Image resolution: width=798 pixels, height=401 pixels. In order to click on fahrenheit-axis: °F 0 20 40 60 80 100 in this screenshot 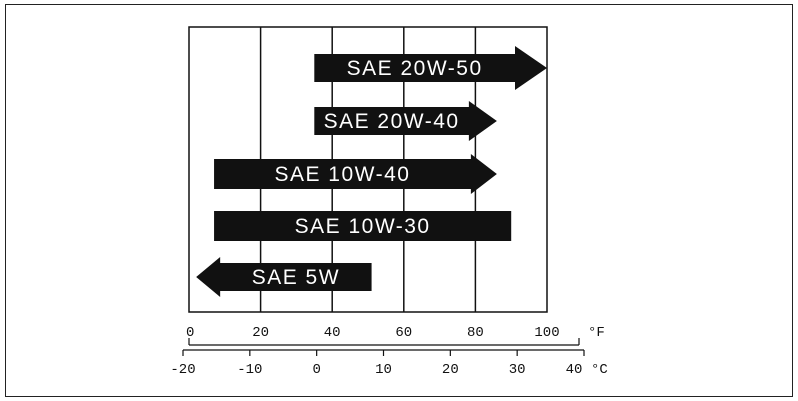, I will do `click(395, 335)`.